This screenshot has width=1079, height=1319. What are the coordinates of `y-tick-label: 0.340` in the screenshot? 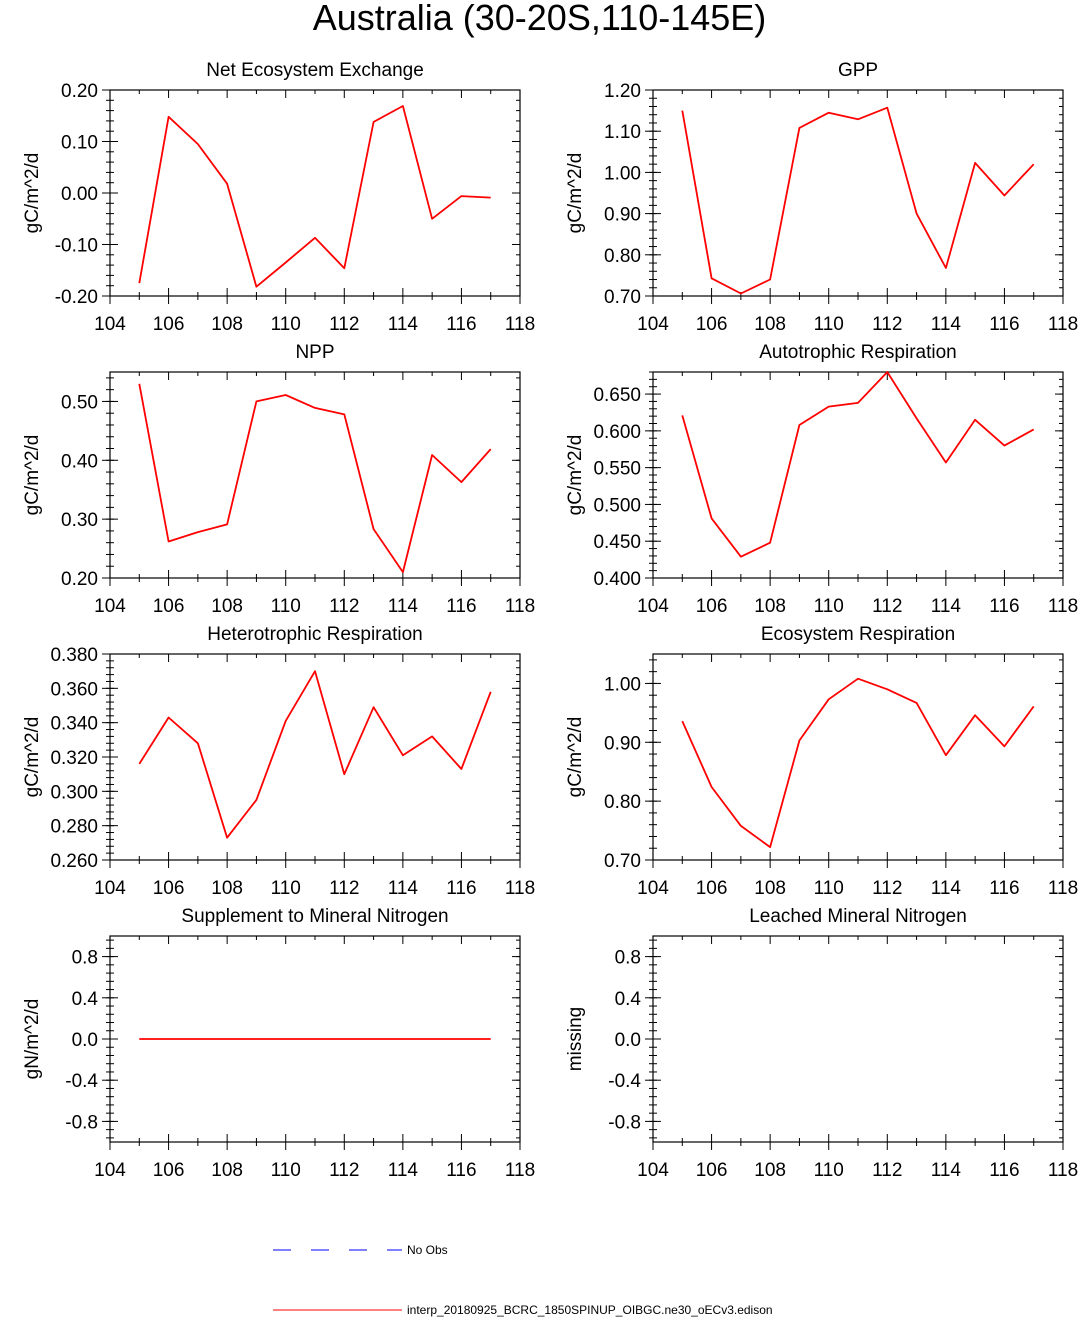 It's located at (74, 724).